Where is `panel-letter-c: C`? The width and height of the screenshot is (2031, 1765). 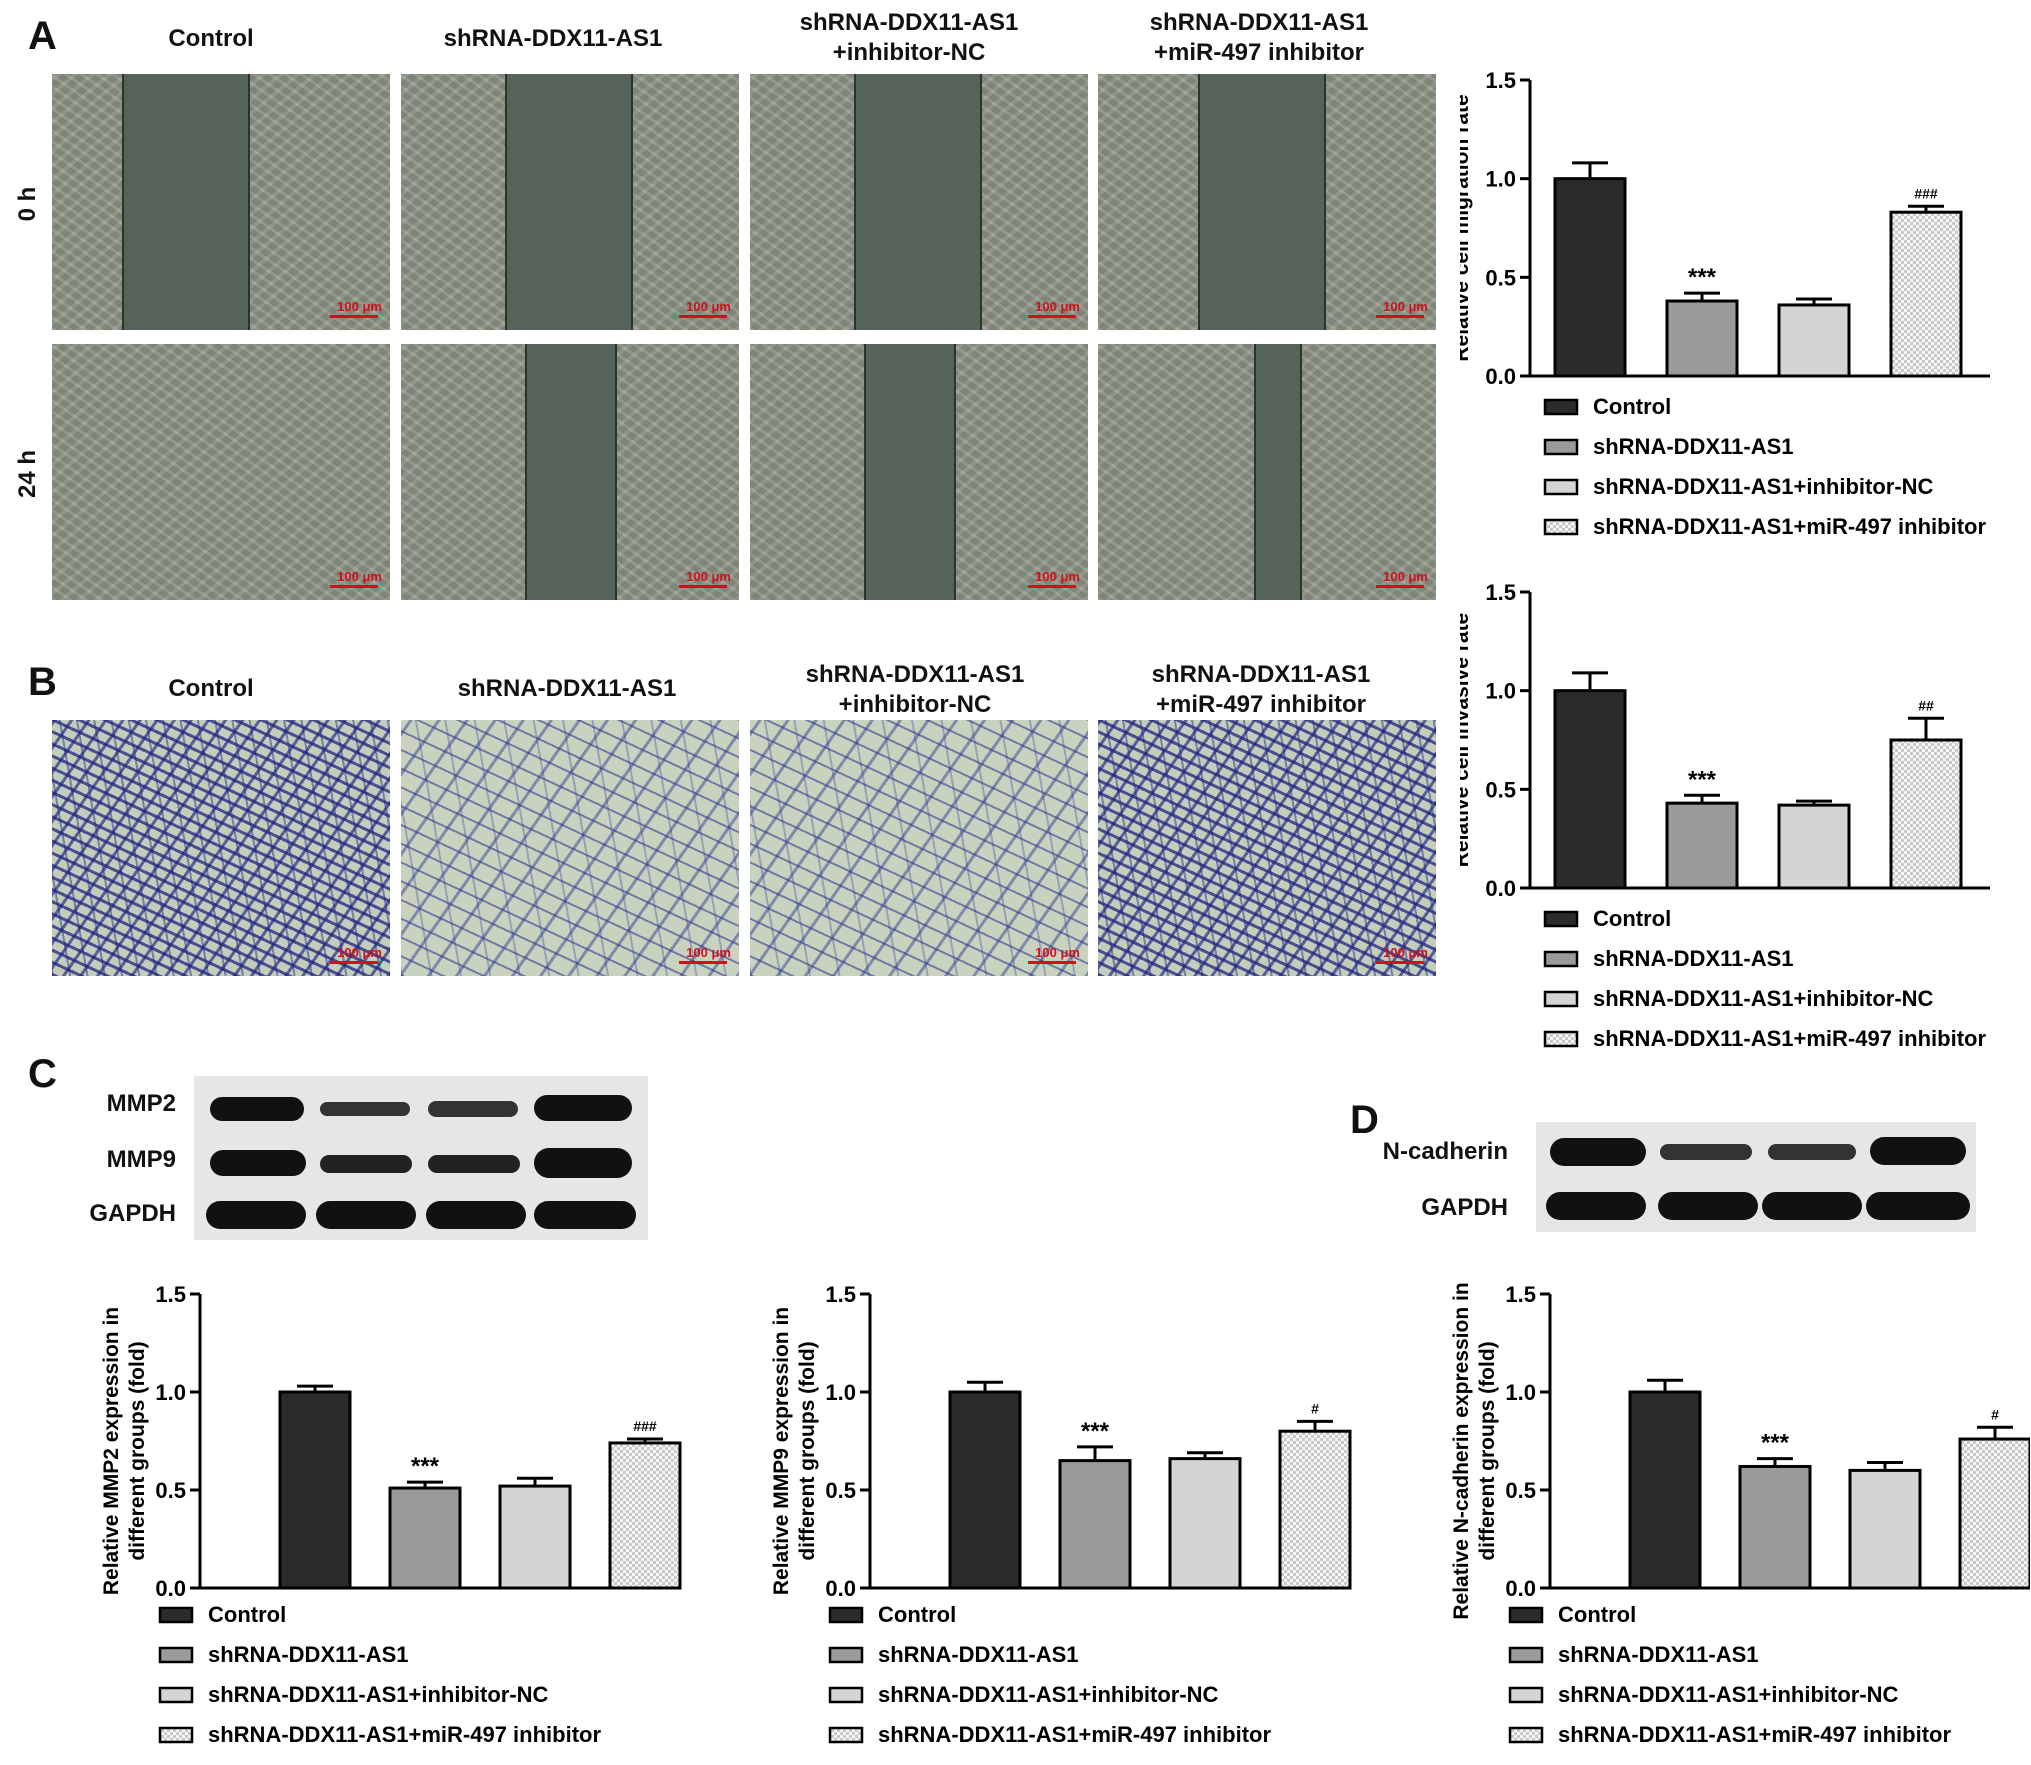 panel-letter-c: C is located at coordinates (42, 1074).